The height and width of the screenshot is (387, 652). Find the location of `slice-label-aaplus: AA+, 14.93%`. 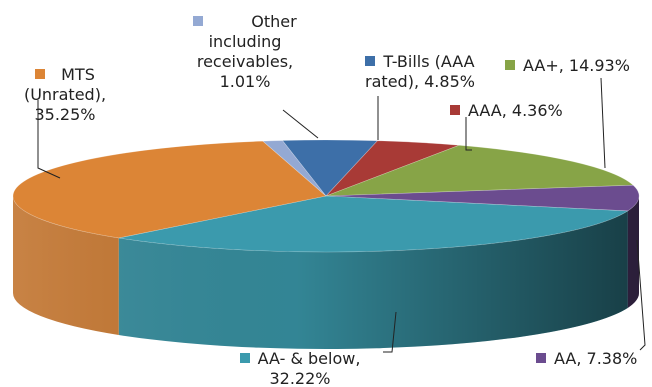

slice-label-aaplus: AA+, 14.93% is located at coordinates (577, 66).